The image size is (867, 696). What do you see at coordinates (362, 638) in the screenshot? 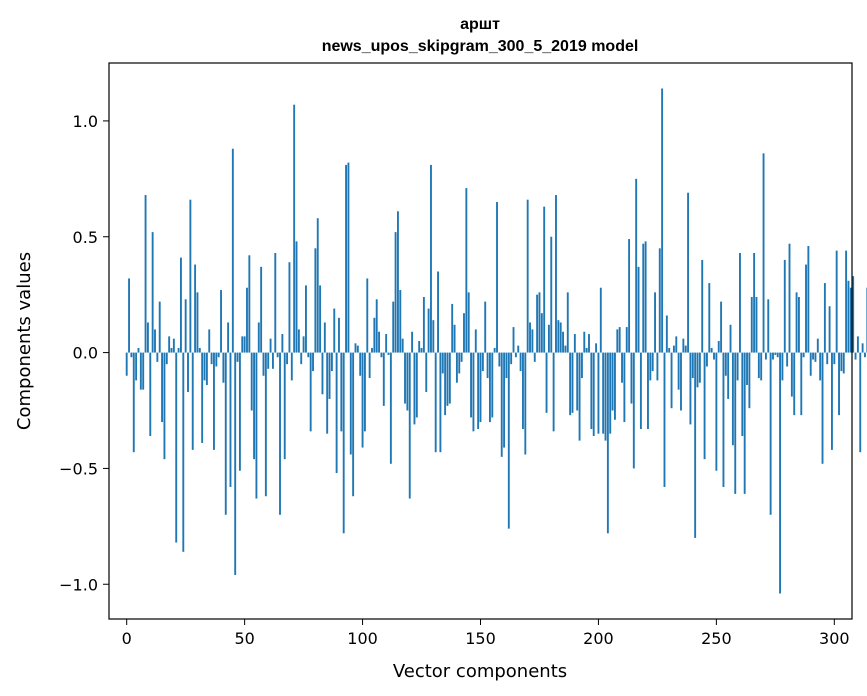
I see `x-tick-label: 100` at bounding box center [362, 638].